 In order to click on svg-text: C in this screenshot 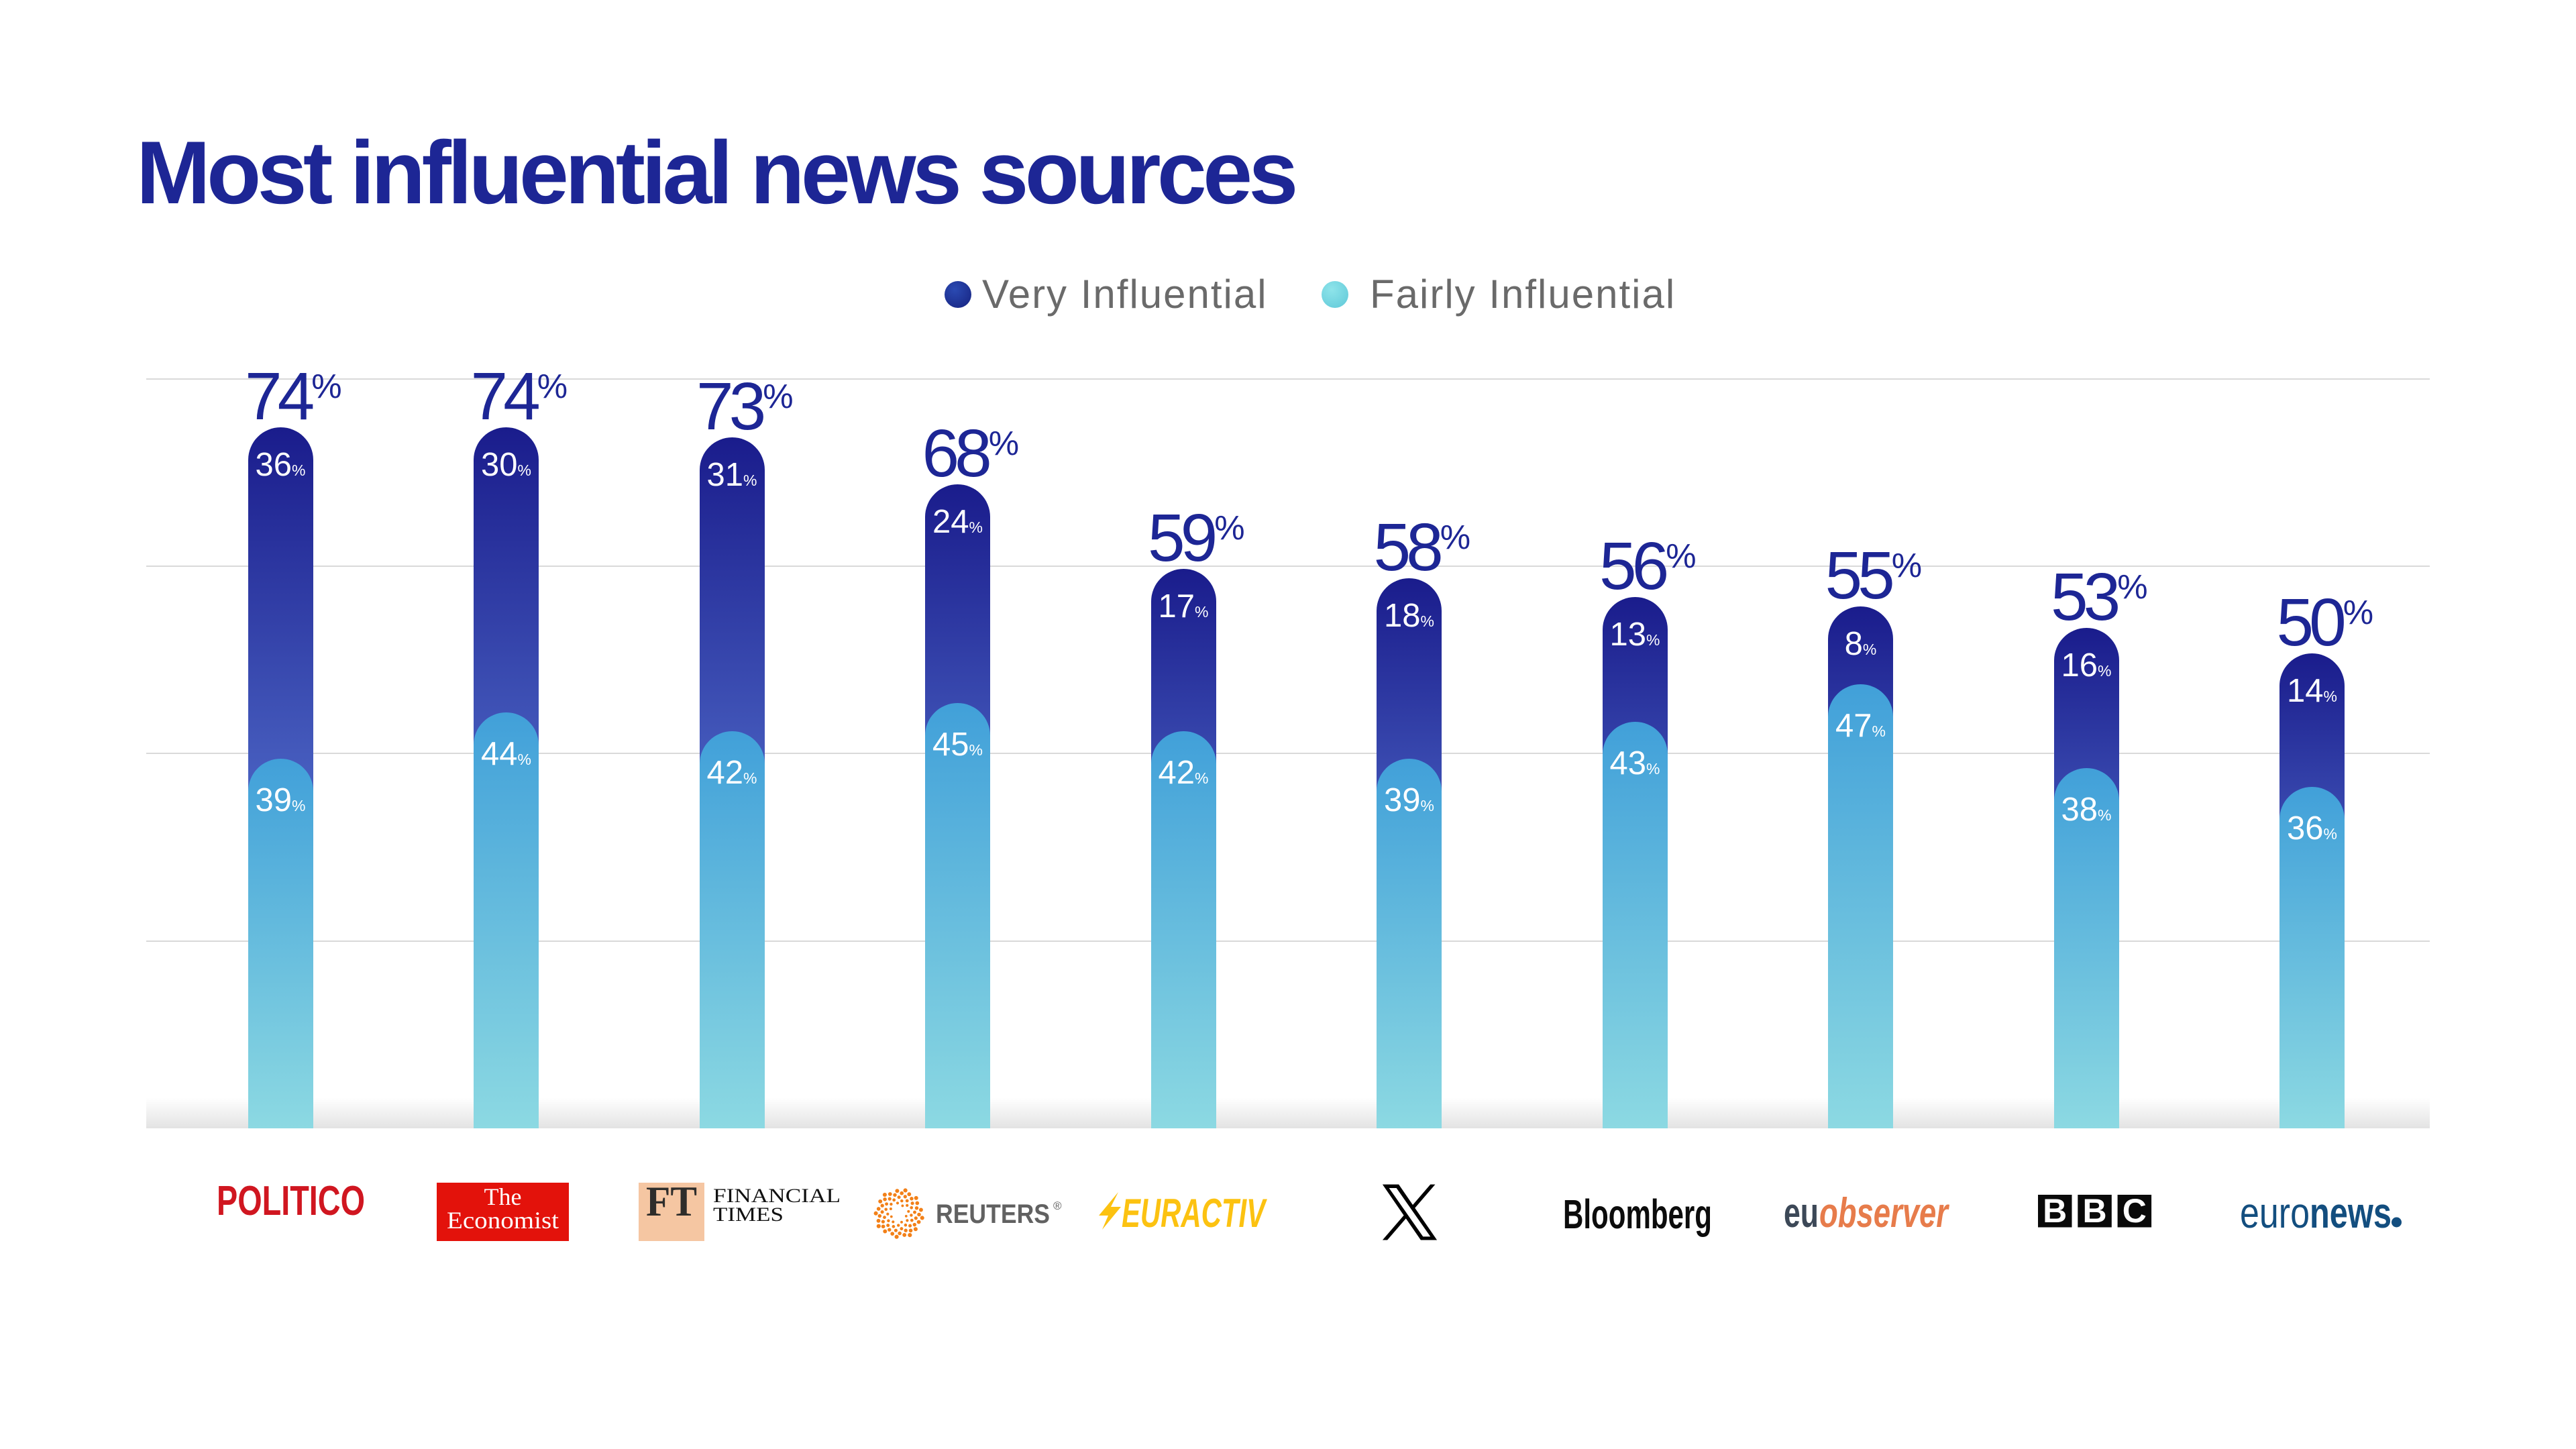, I will do `click(2135, 1211)`.